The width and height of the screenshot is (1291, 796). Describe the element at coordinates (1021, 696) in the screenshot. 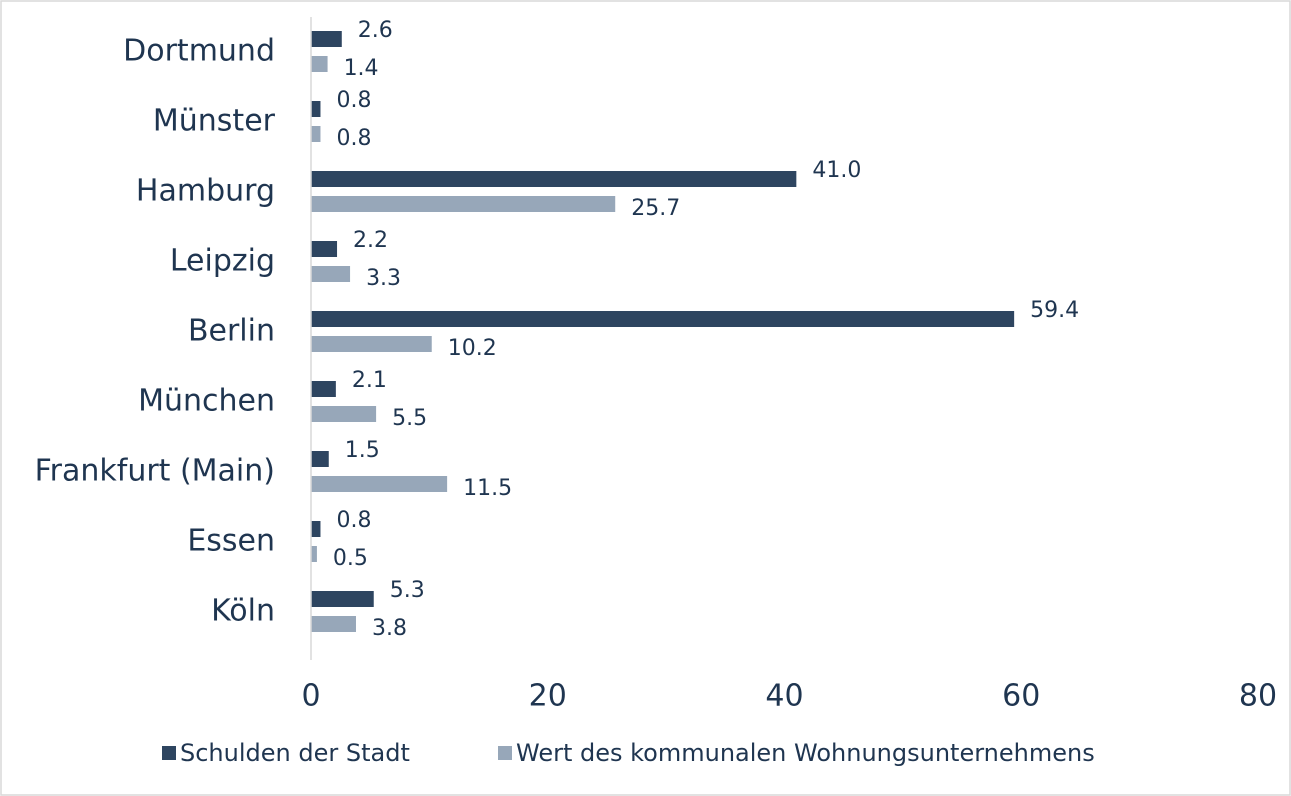

I see `x-tick-label: 60` at that location.